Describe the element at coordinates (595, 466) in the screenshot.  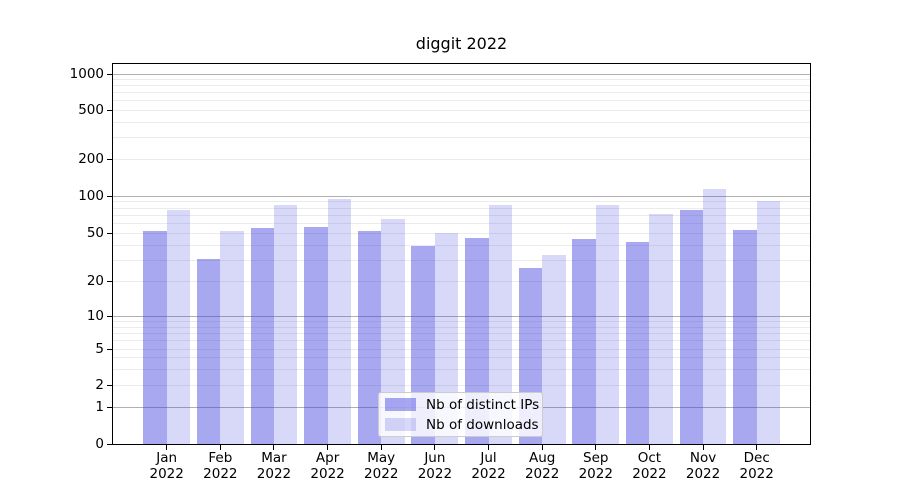
I see `x-tick-label: Sep 2022` at that location.